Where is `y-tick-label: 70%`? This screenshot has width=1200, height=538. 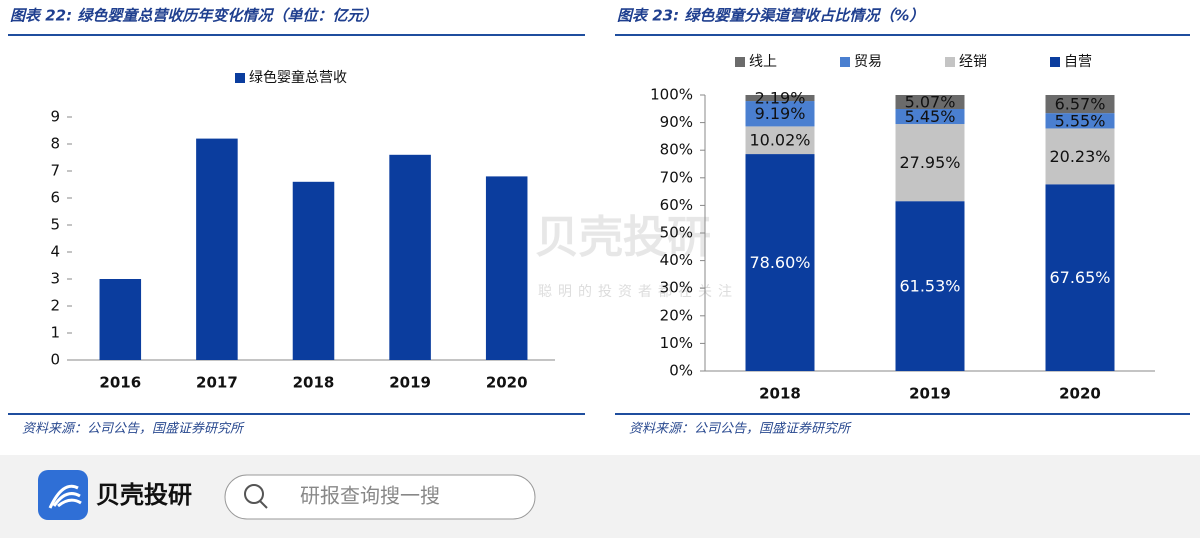 y-tick-label: 70% is located at coordinates (676, 177).